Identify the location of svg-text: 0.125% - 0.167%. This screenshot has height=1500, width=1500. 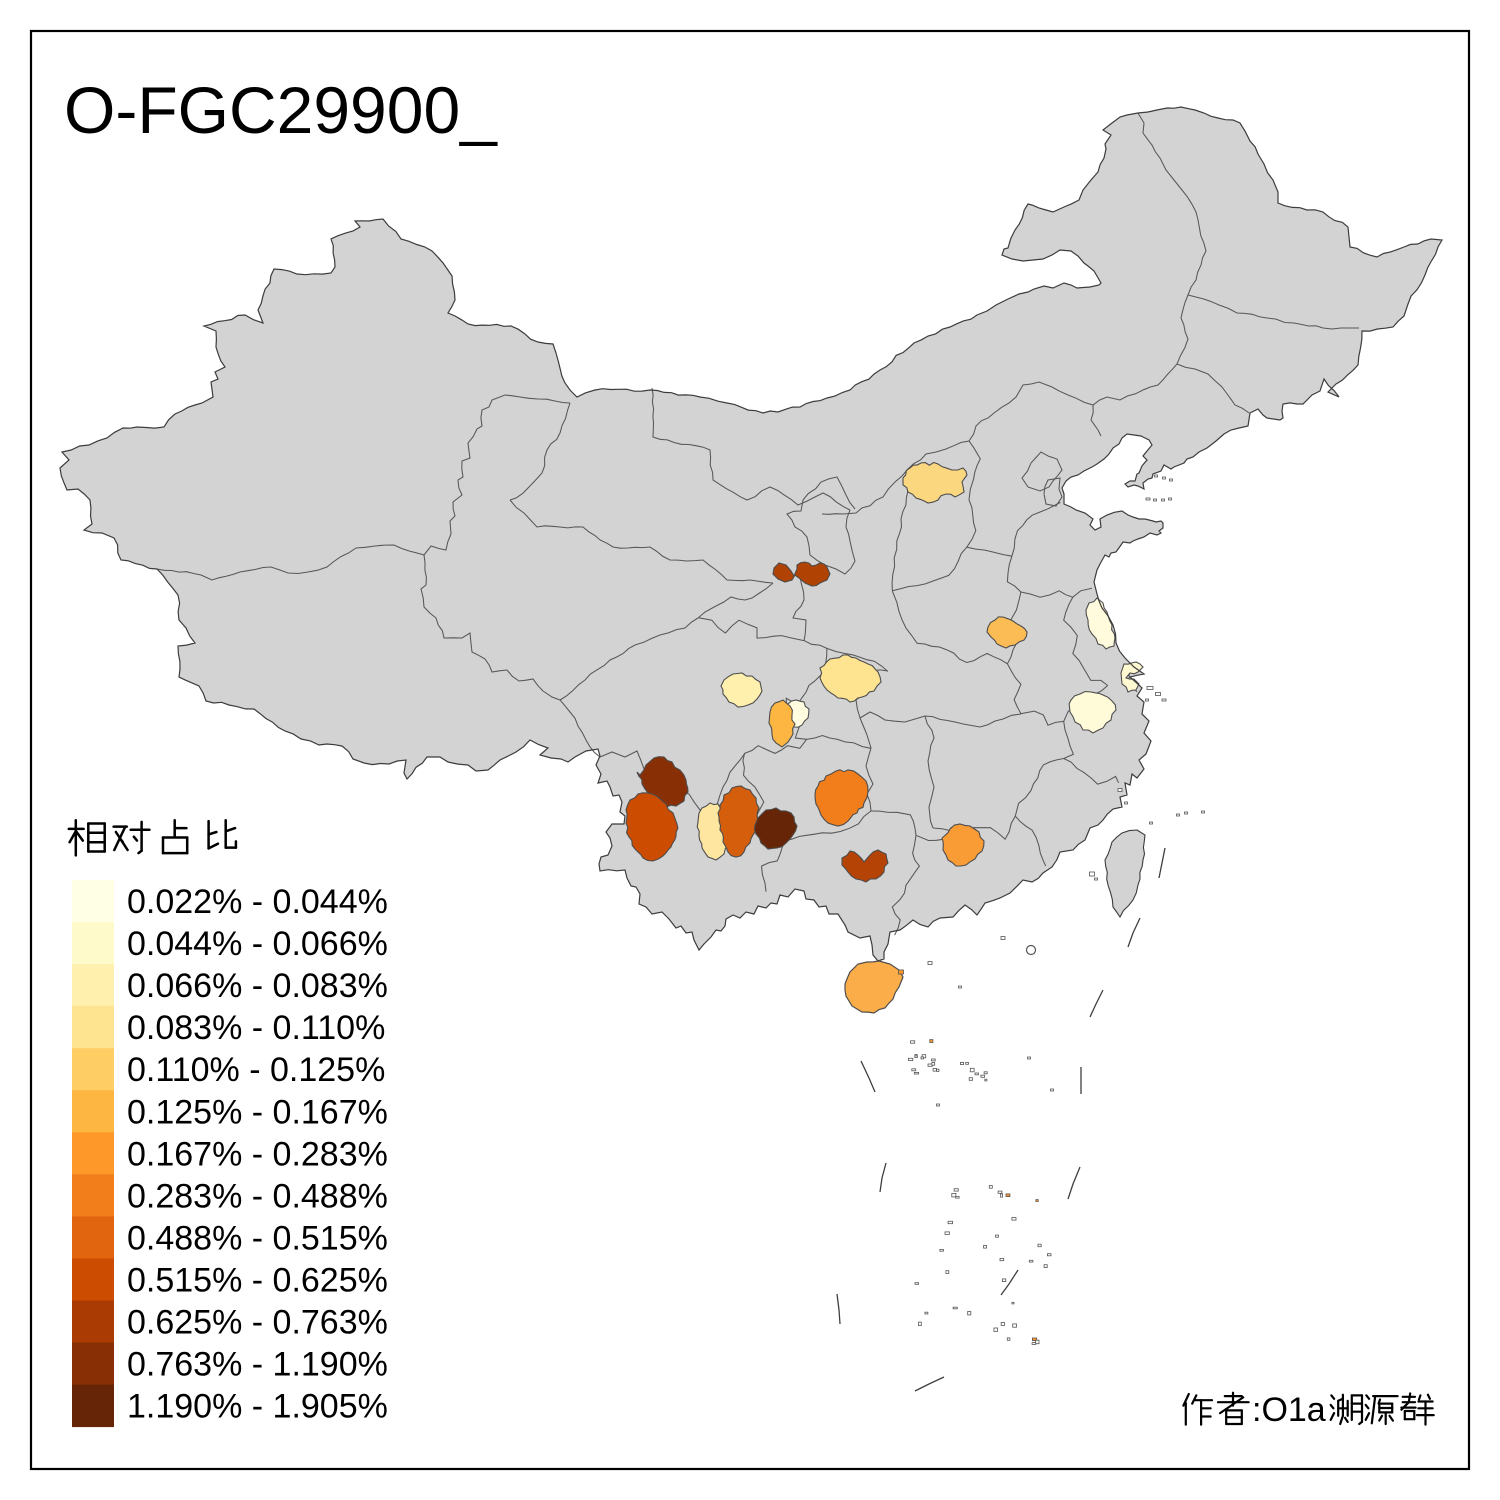
(257, 1112).